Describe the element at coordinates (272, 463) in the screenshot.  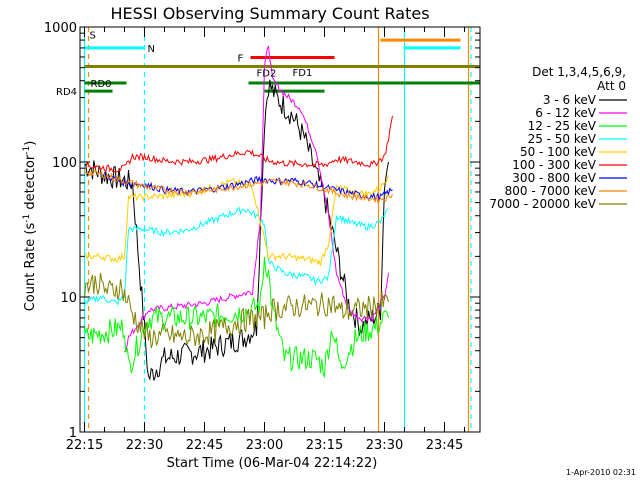
I see `x-axis-label: Start Time (06-Mar-04 22:14:22)` at that location.